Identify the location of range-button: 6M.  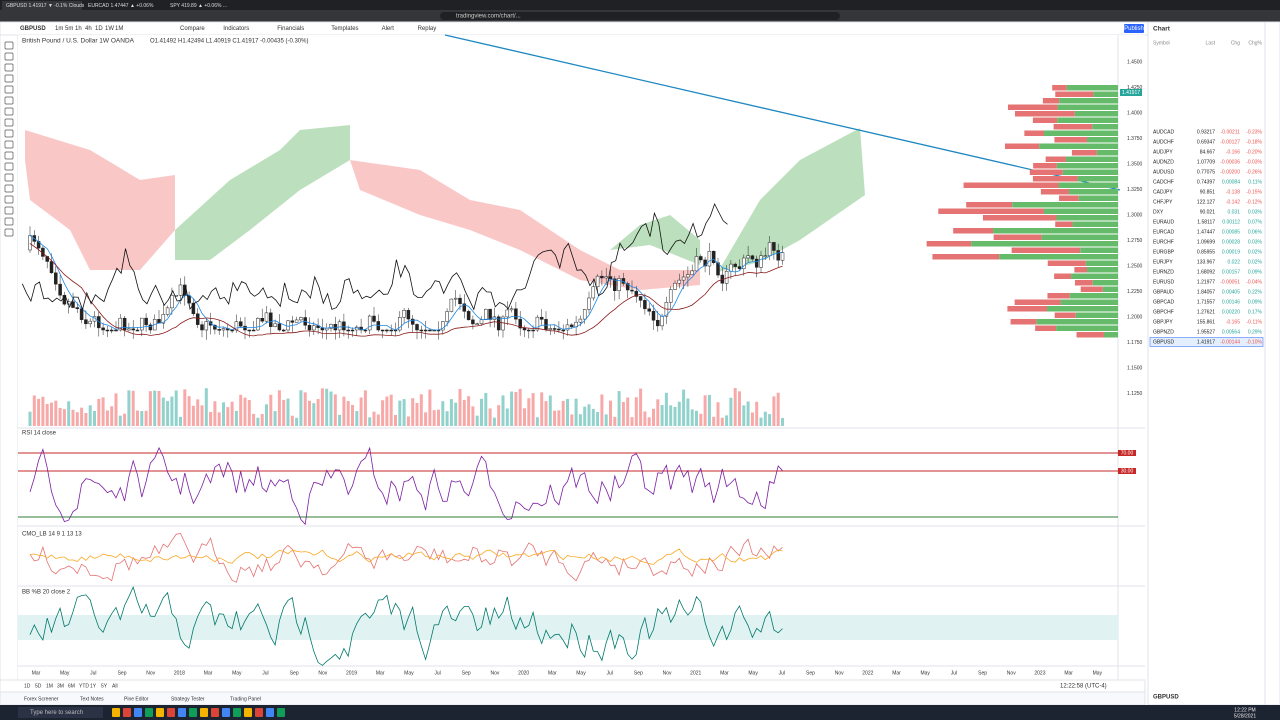
(71, 686).